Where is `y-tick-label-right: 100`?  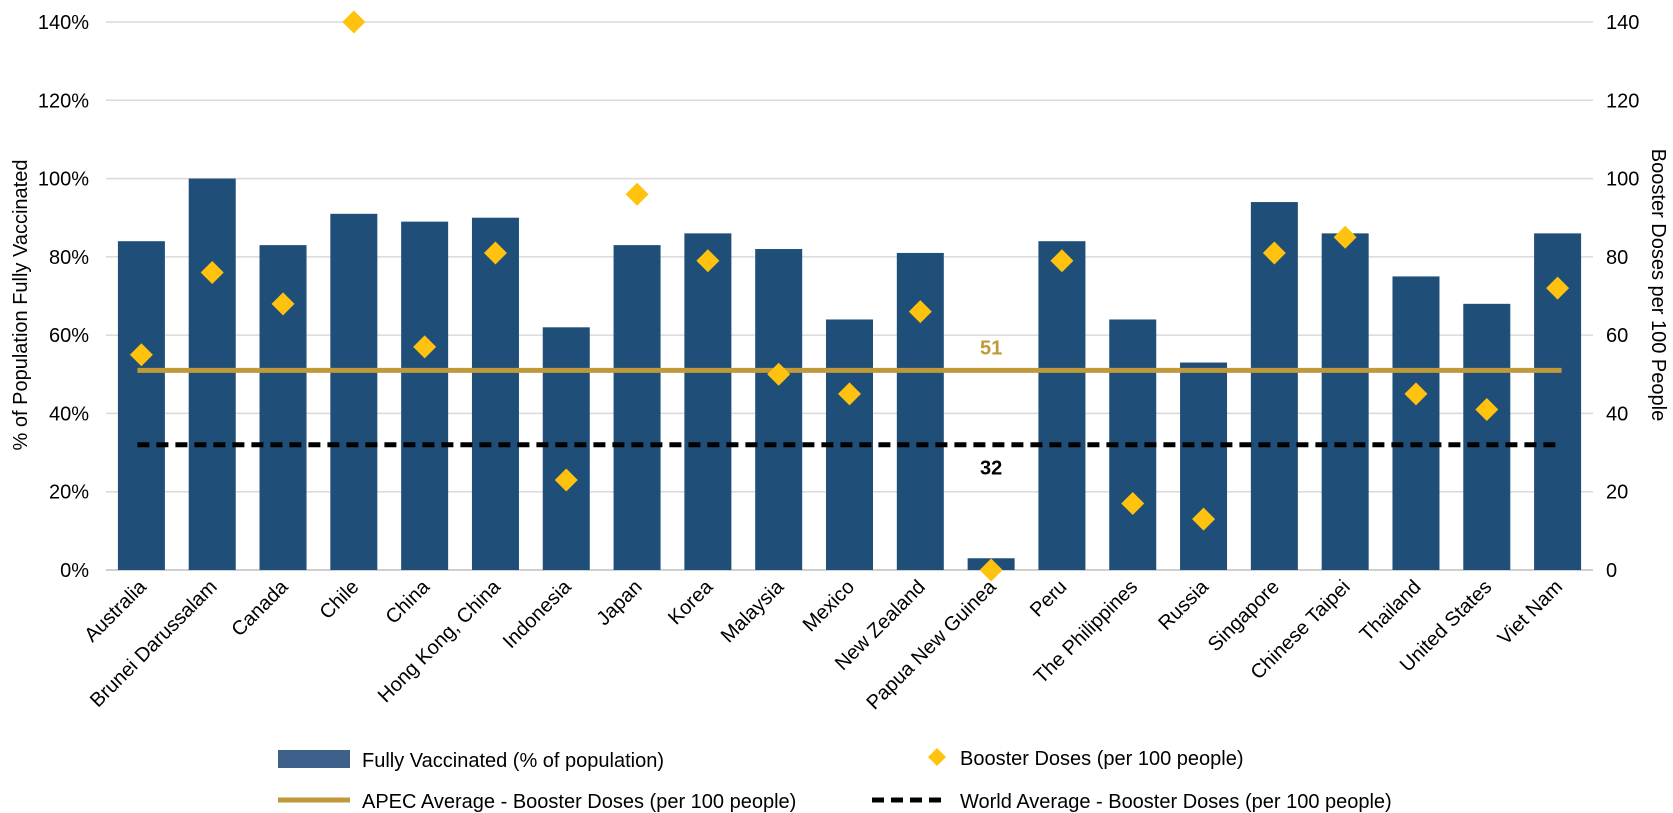 y-tick-label-right: 100 is located at coordinates (1622, 180).